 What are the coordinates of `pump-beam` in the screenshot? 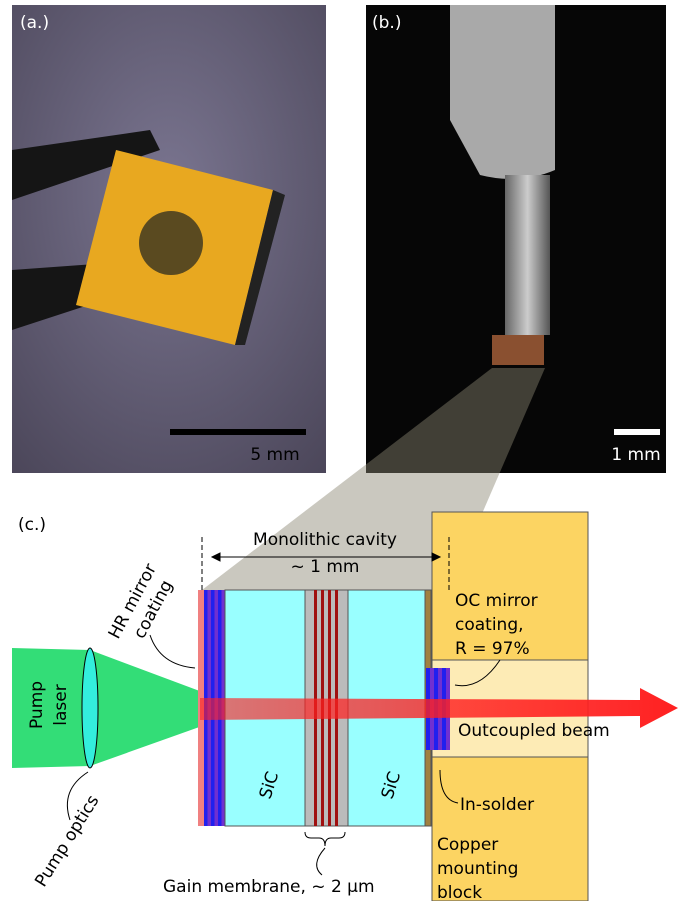 It's located at (108, 708).